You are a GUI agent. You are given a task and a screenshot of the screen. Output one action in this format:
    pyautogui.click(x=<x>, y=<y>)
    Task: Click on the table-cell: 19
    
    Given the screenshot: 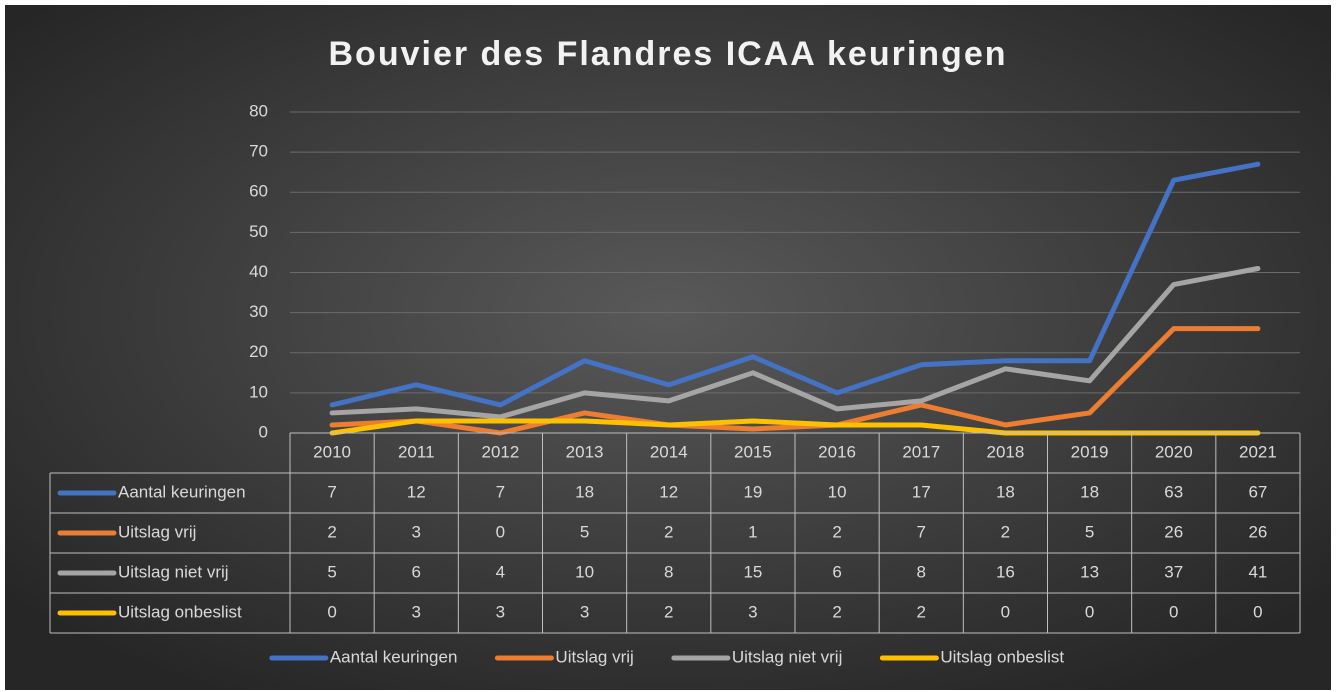 What is the action you would take?
    pyautogui.click(x=752, y=491)
    